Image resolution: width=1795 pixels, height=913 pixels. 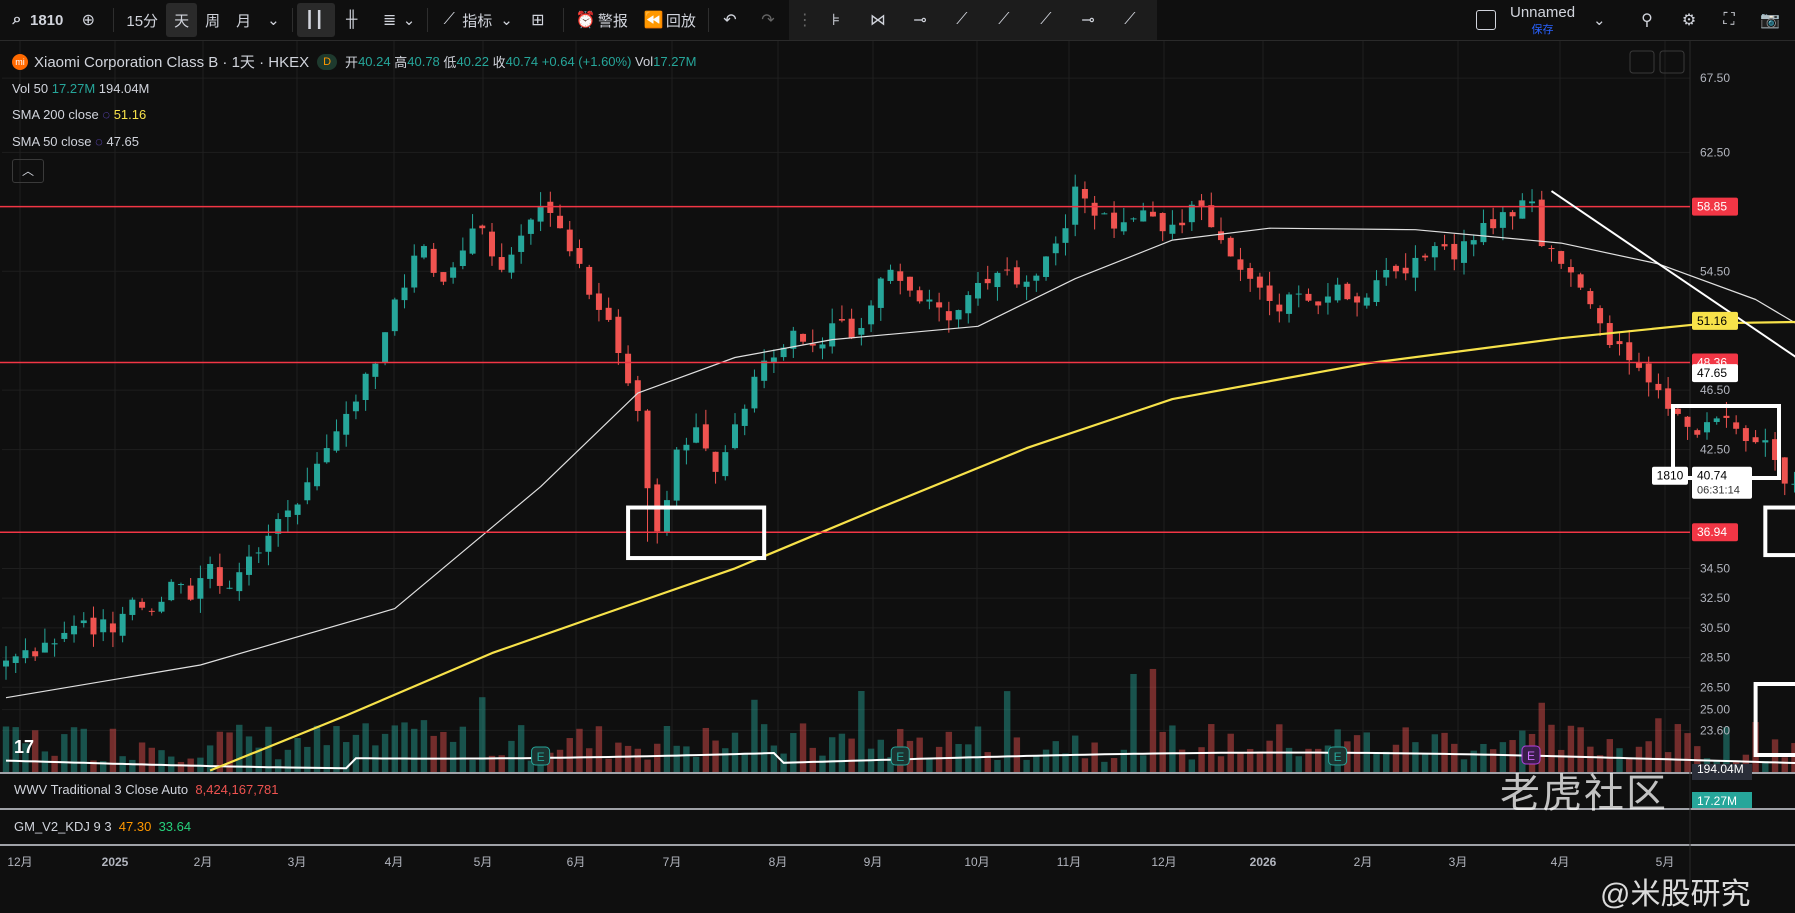 What do you see at coordinates (354, 20) in the screenshot?
I see `bars-button: ╫` at bounding box center [354, 20].